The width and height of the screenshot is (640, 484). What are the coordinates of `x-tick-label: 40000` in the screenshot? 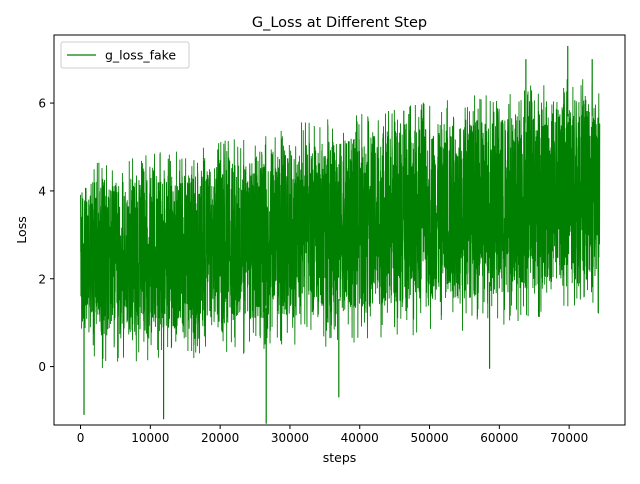 It's located at (360, 438).